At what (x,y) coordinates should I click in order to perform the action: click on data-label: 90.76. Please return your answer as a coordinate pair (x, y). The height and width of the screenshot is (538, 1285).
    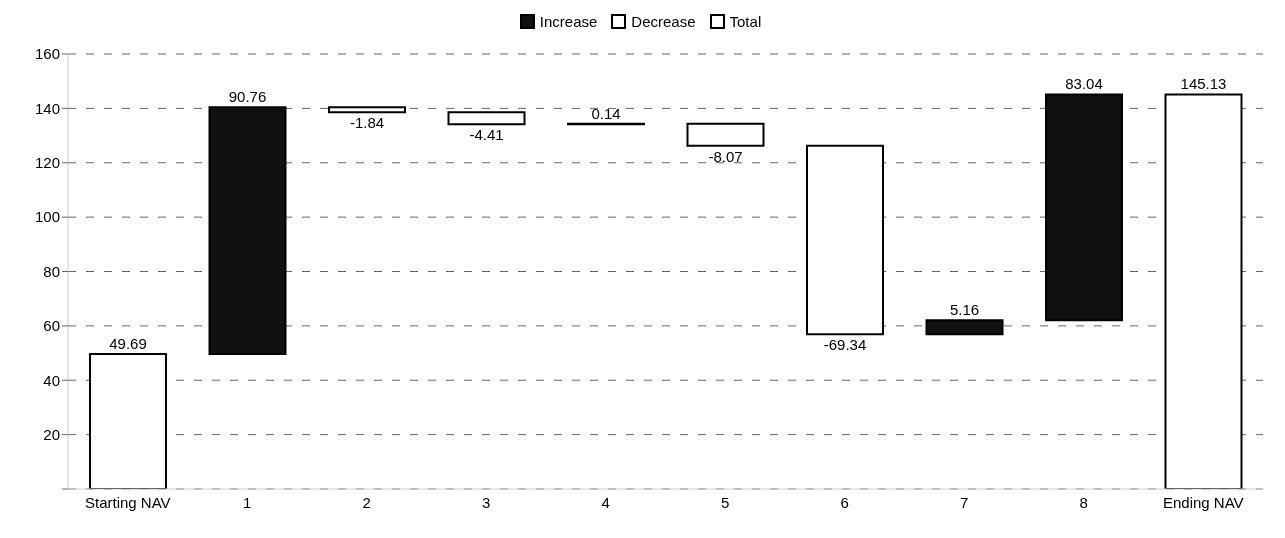
    Looking at the image, I should click on (247, 97).